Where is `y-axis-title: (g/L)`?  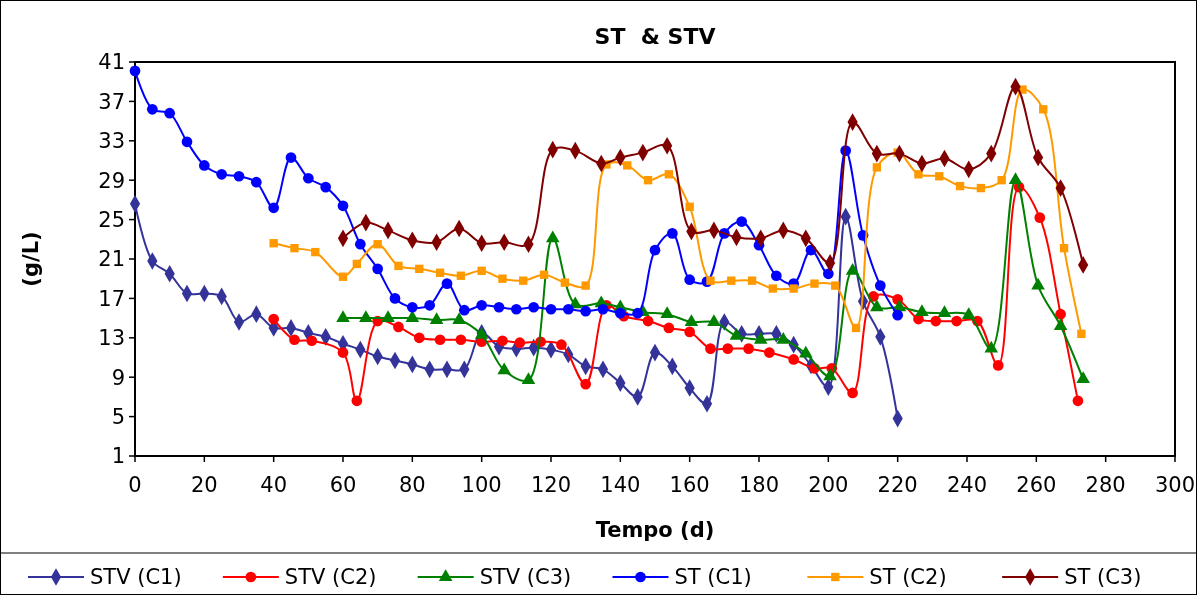 y-axis-title: (g/L) is located at coordinates (31, 259).